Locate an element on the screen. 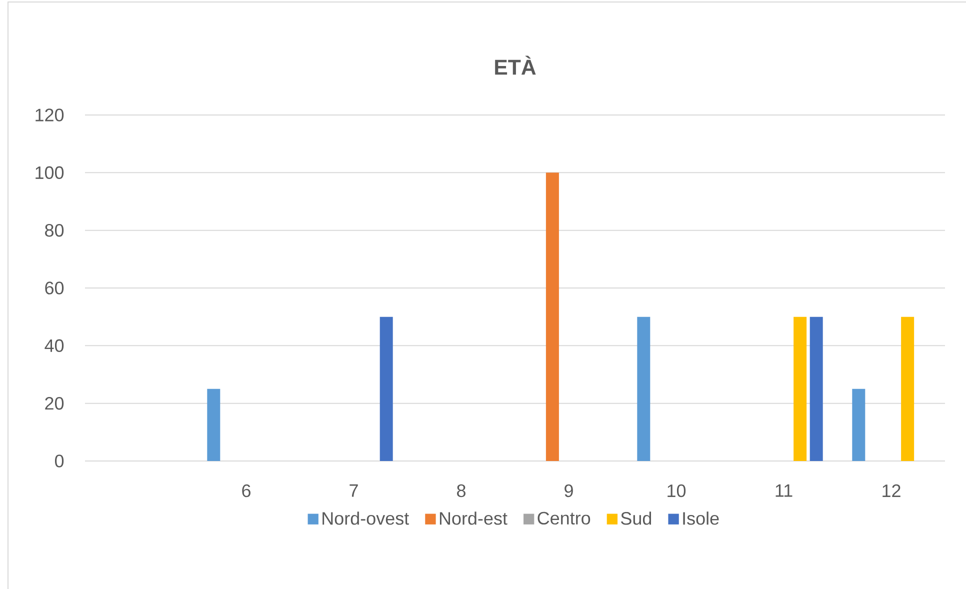 The height and width of the screenshot is (589, 966). y-tick-label: 20 is located at coordinates (54, 403).